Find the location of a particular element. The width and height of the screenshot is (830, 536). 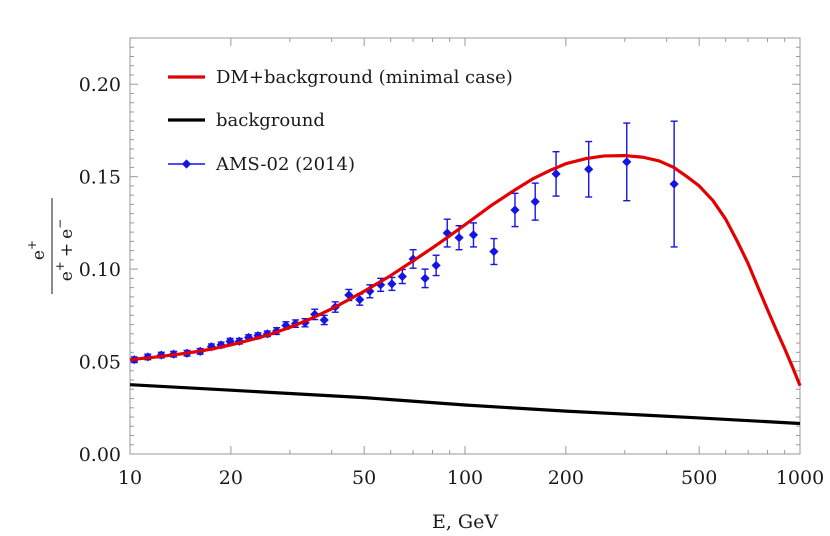

y-axis-den-e1: e is located at coordinates (67, 276).